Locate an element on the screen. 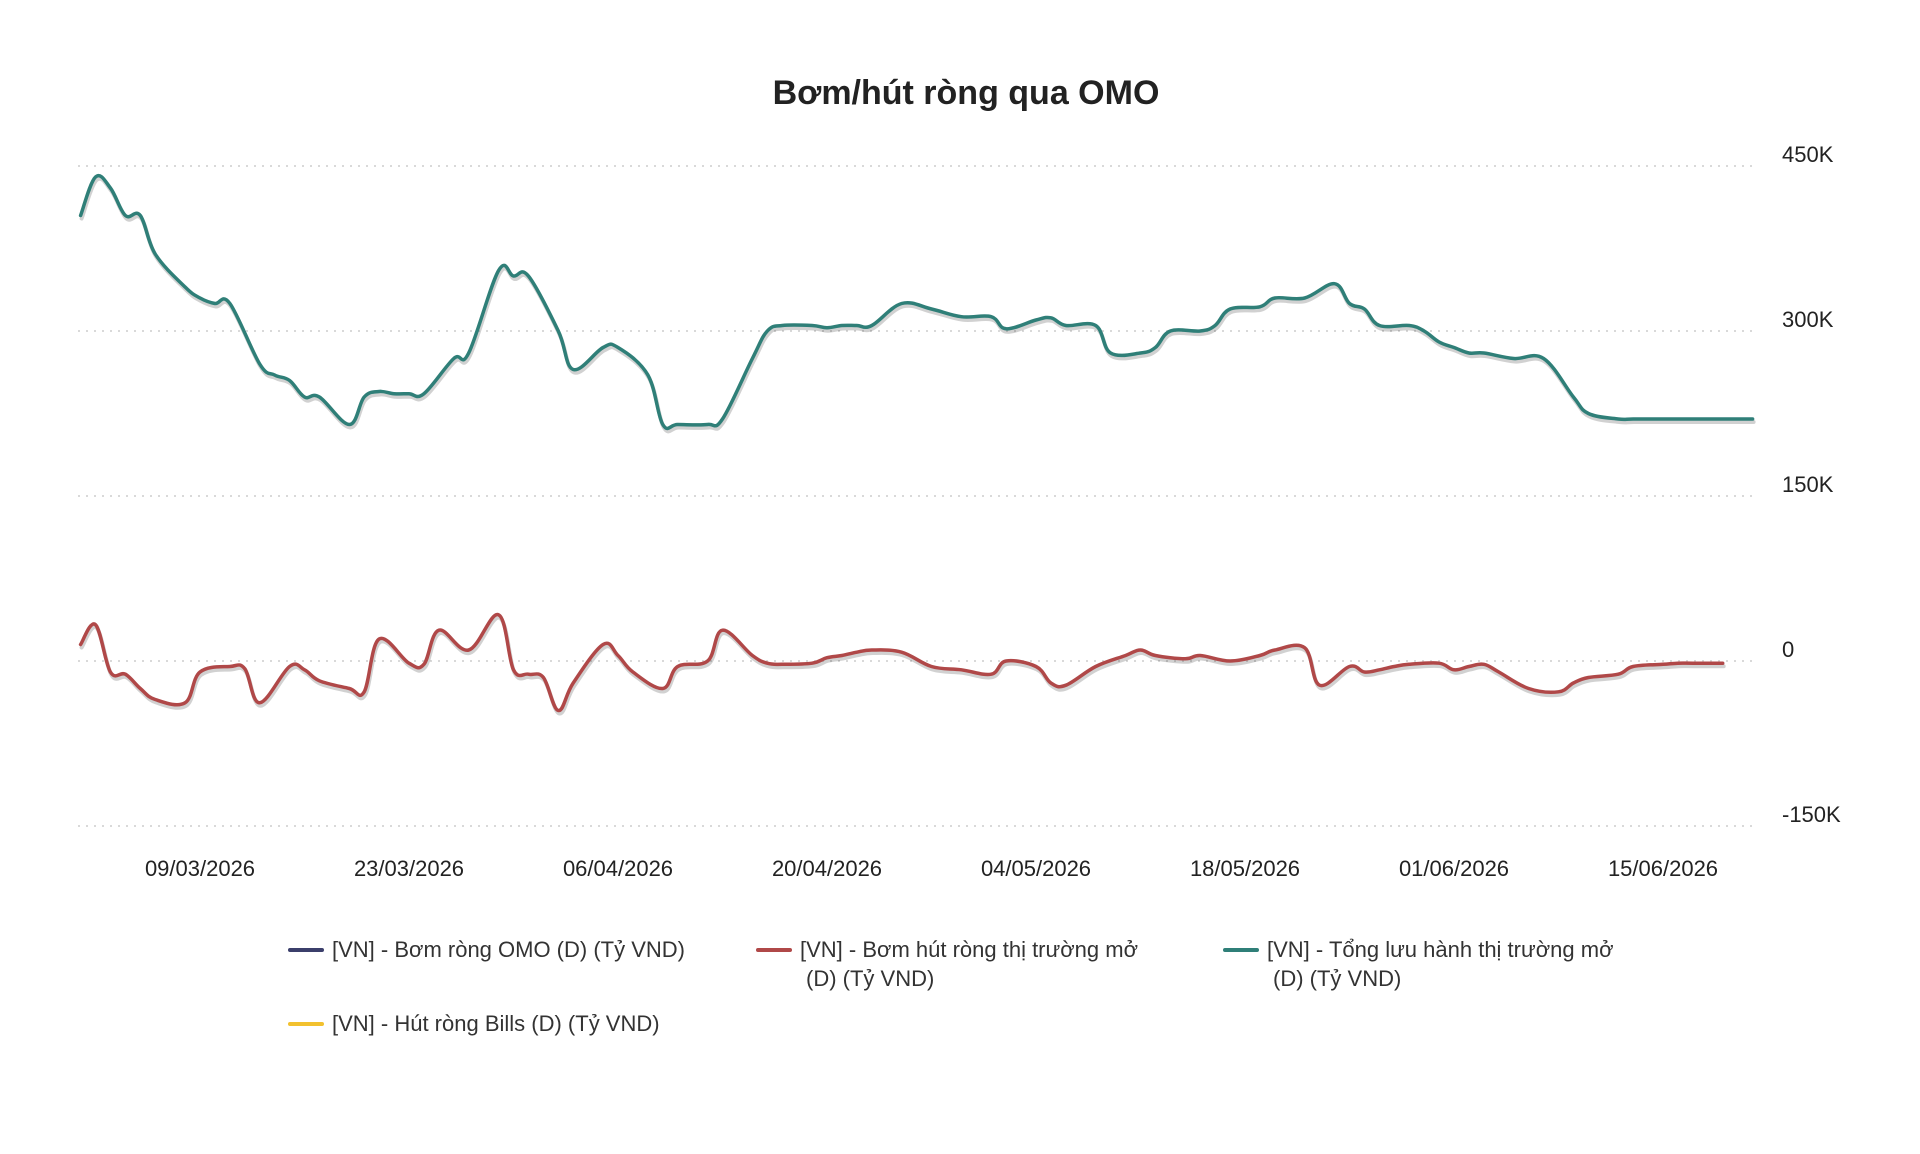 The image size is (1920, 1154). legend-label: [VN] - Bơm ròng OMO (D) (Tỷ VND) is located at coordinates (508, 949).